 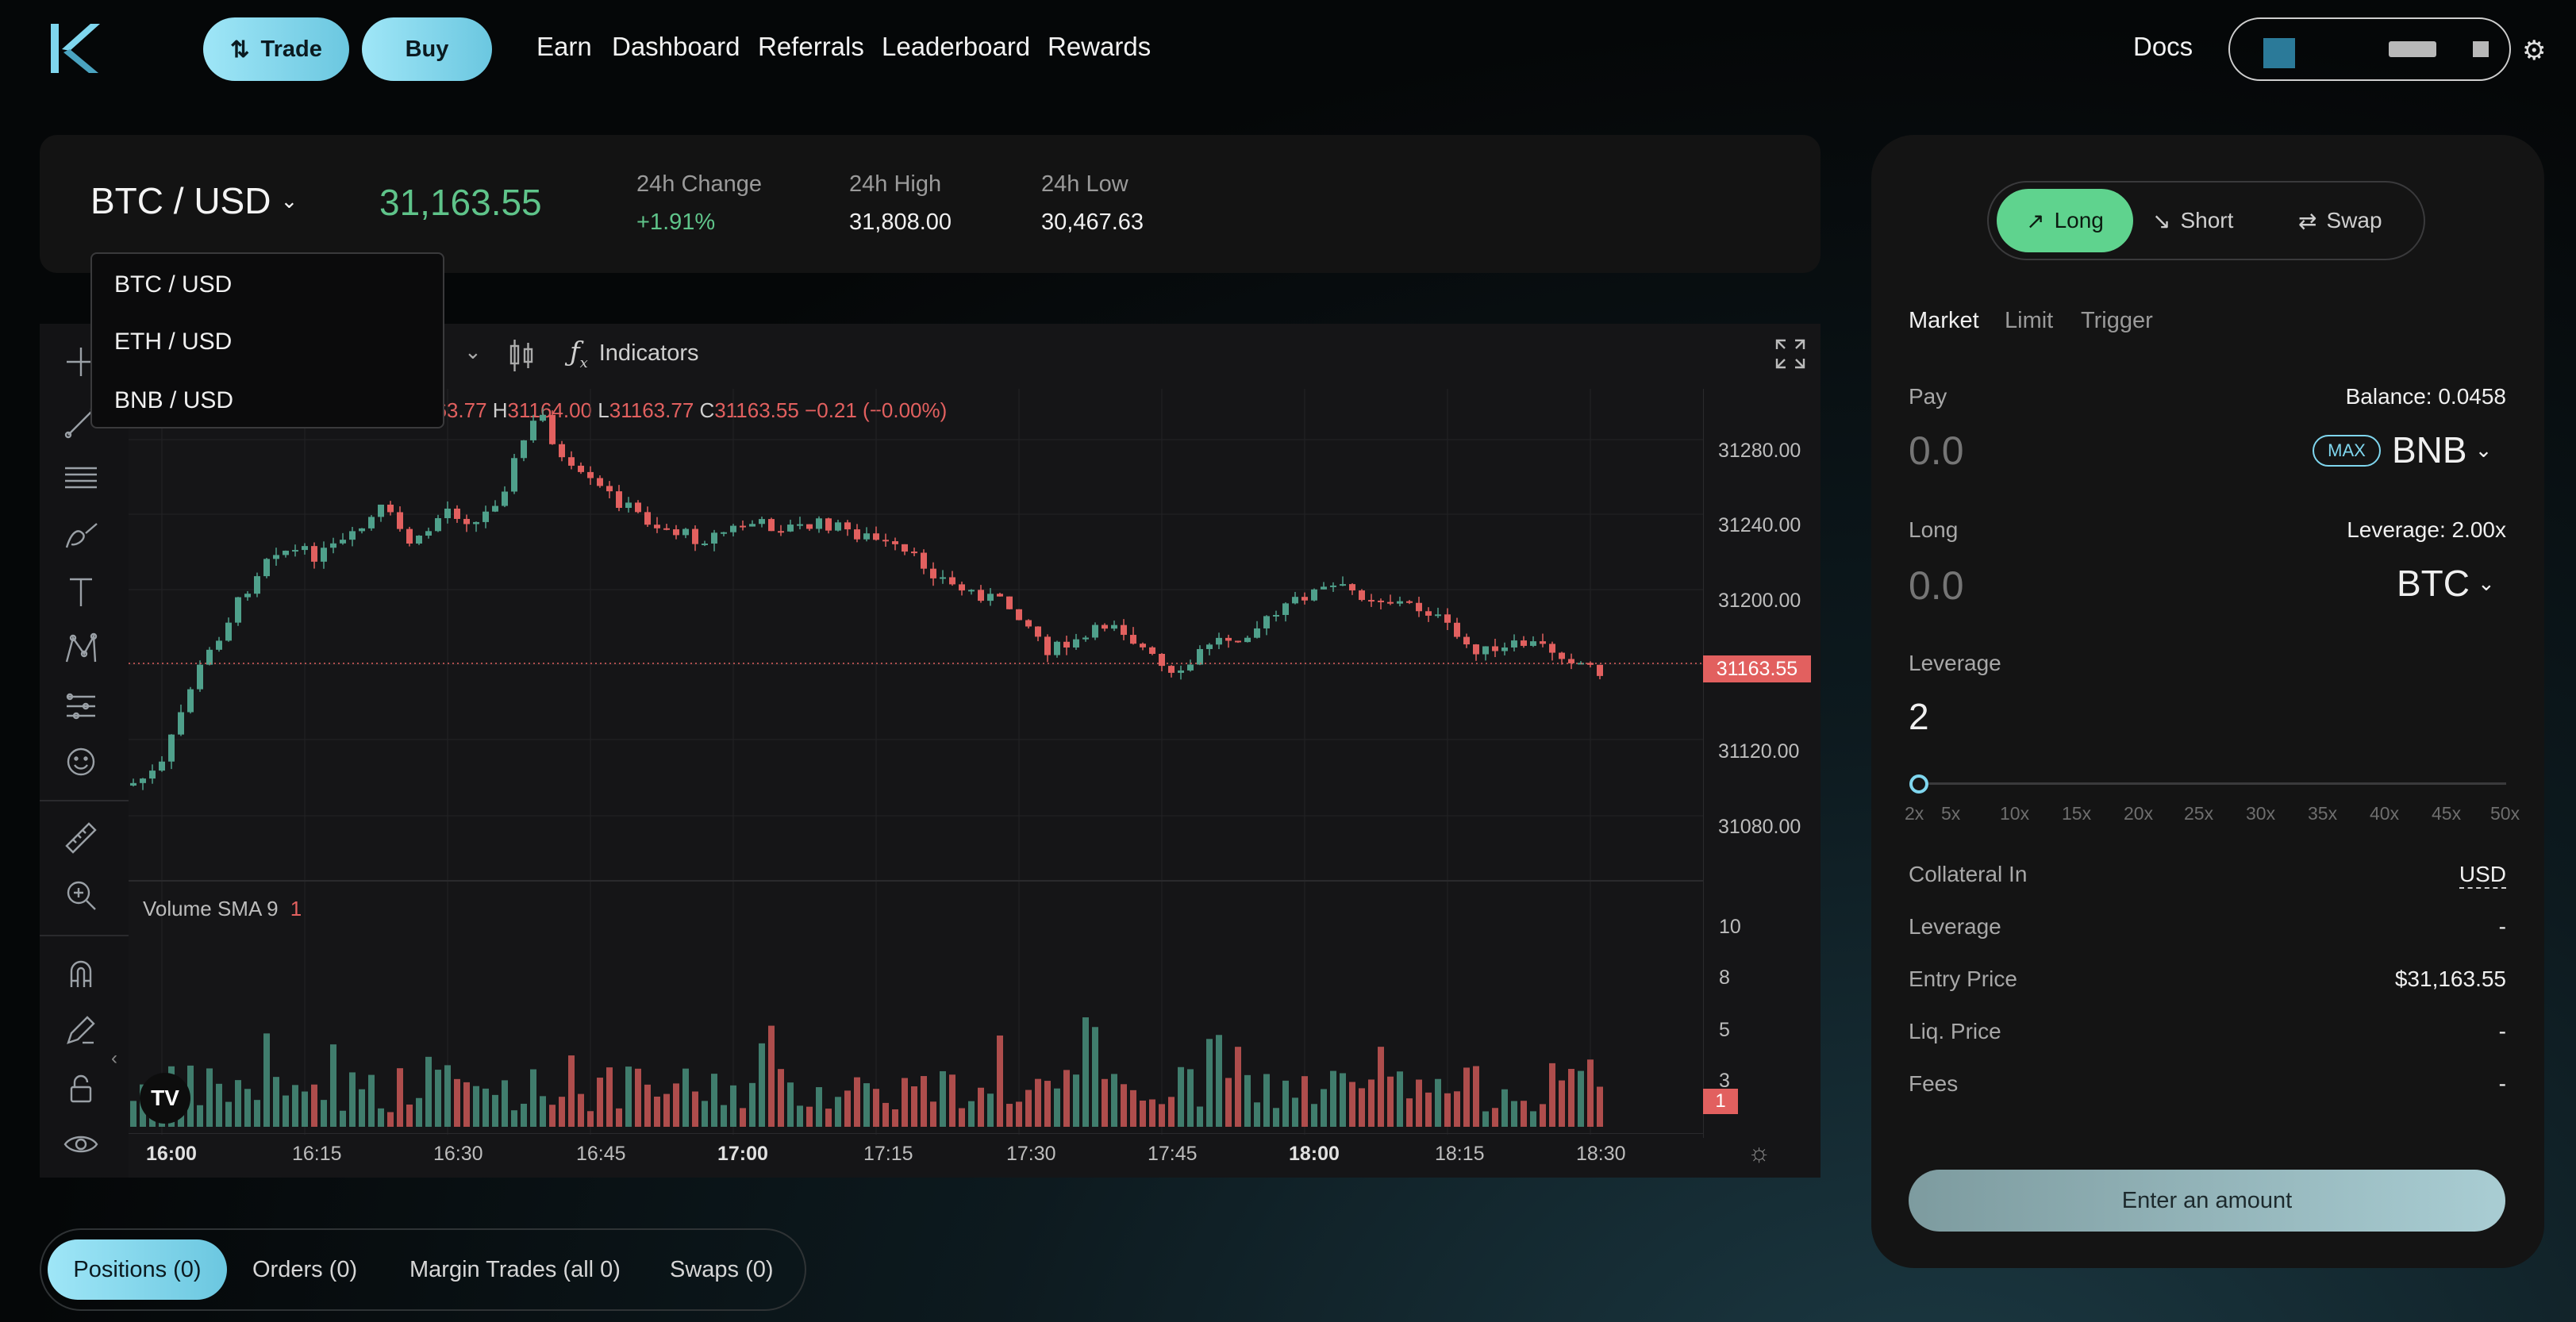 I want to click on brush-icon, so click(x=81, y=535).